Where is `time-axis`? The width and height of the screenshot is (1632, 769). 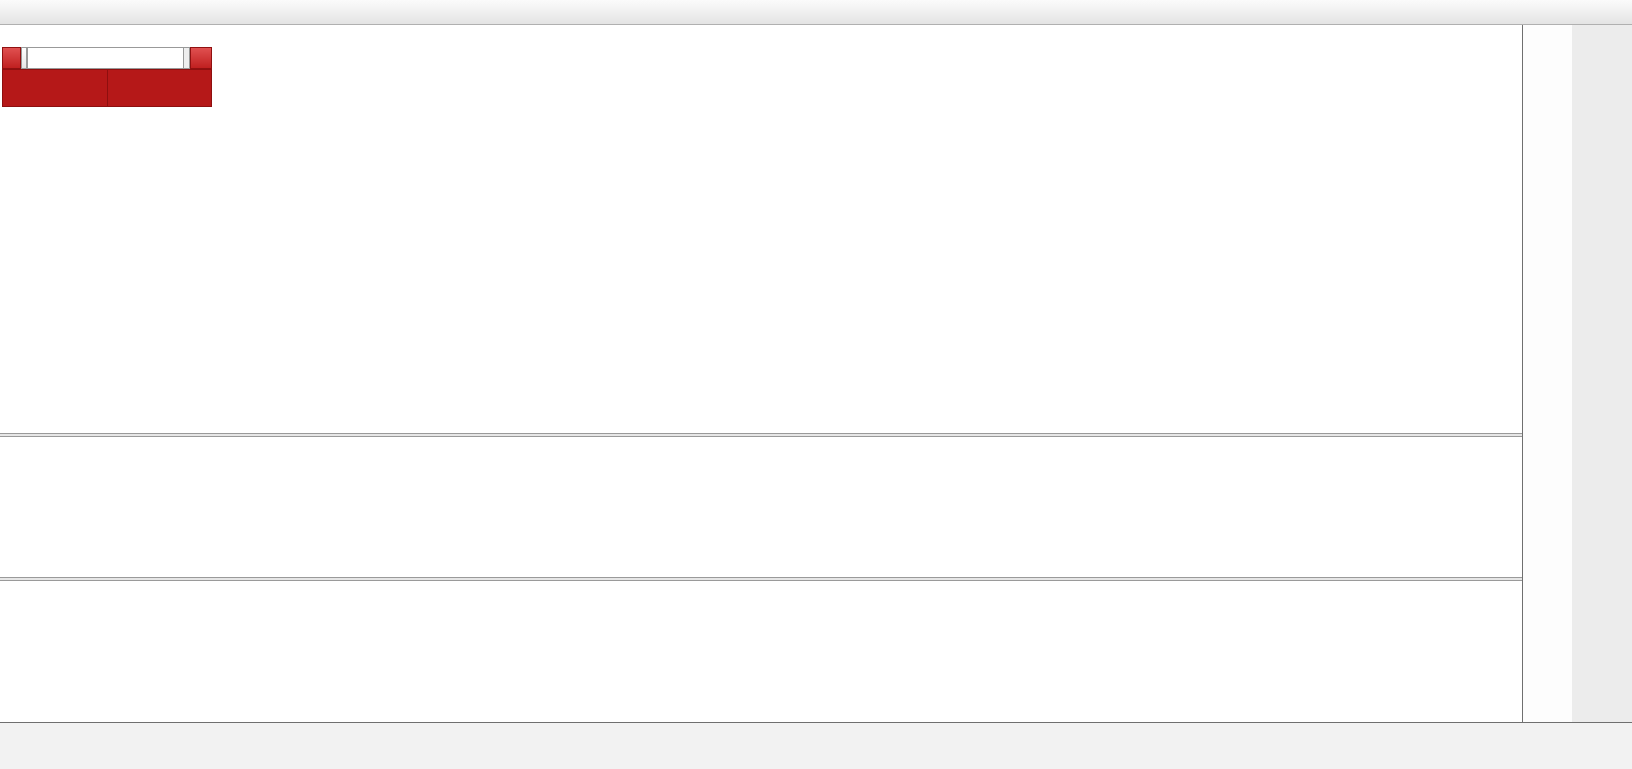
time-axis is located at coordinates (816, 745).